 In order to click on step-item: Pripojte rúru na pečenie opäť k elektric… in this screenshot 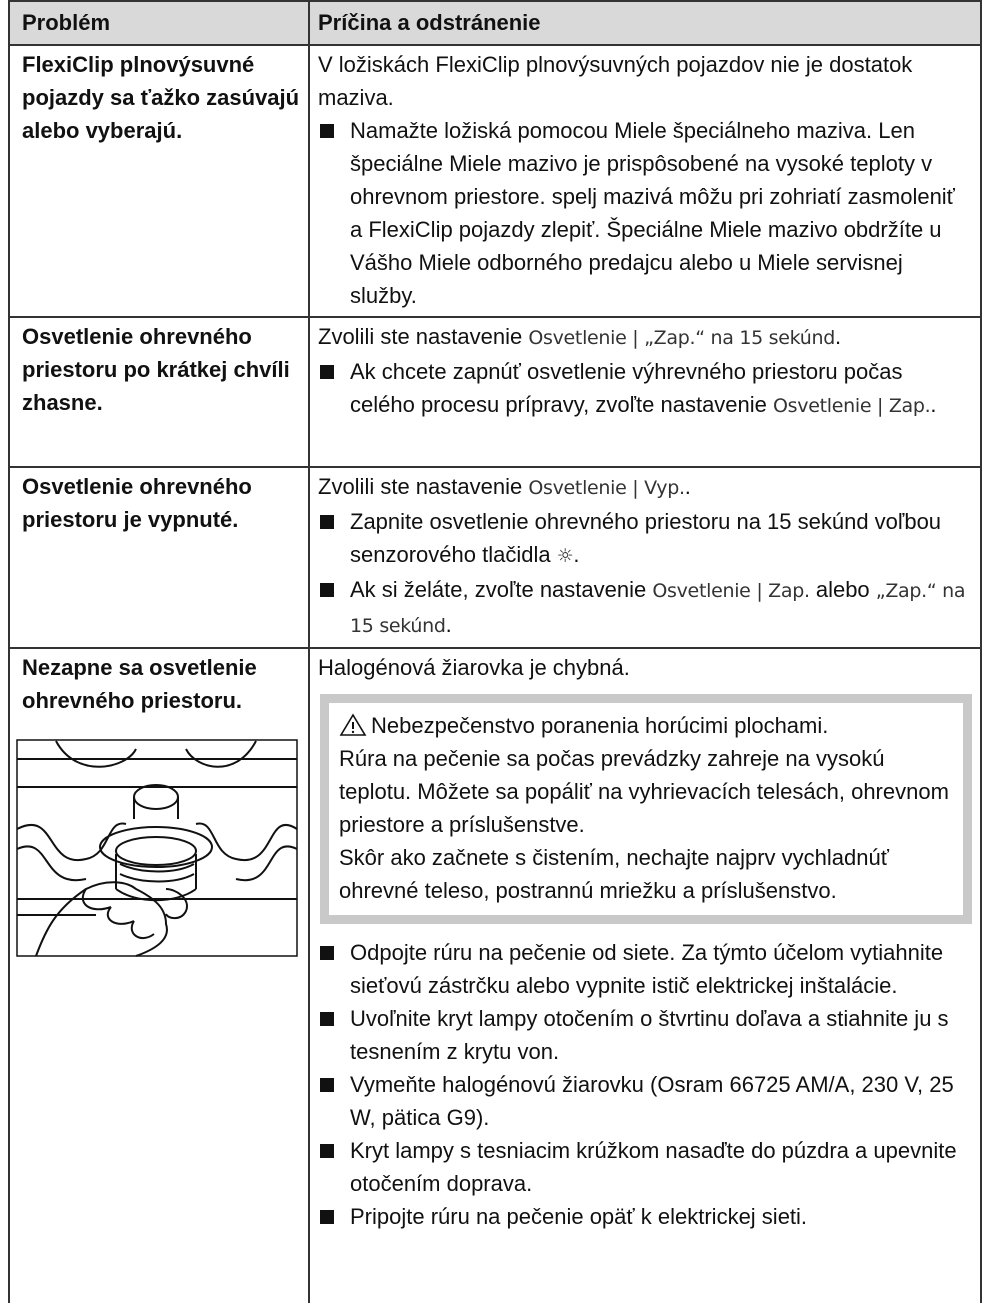, I will do `click(645, 1216)`.